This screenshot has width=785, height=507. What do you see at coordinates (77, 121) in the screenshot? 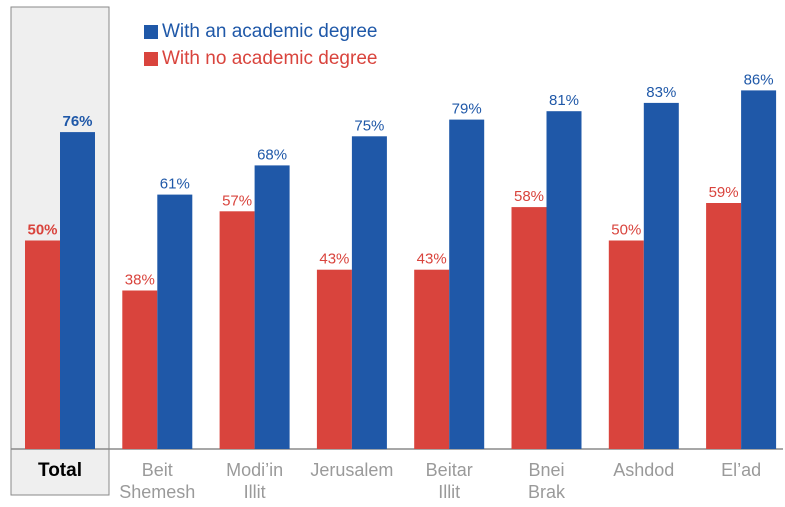
I see `value-label-degree-0: 76%` at bounding box center [77, 121].